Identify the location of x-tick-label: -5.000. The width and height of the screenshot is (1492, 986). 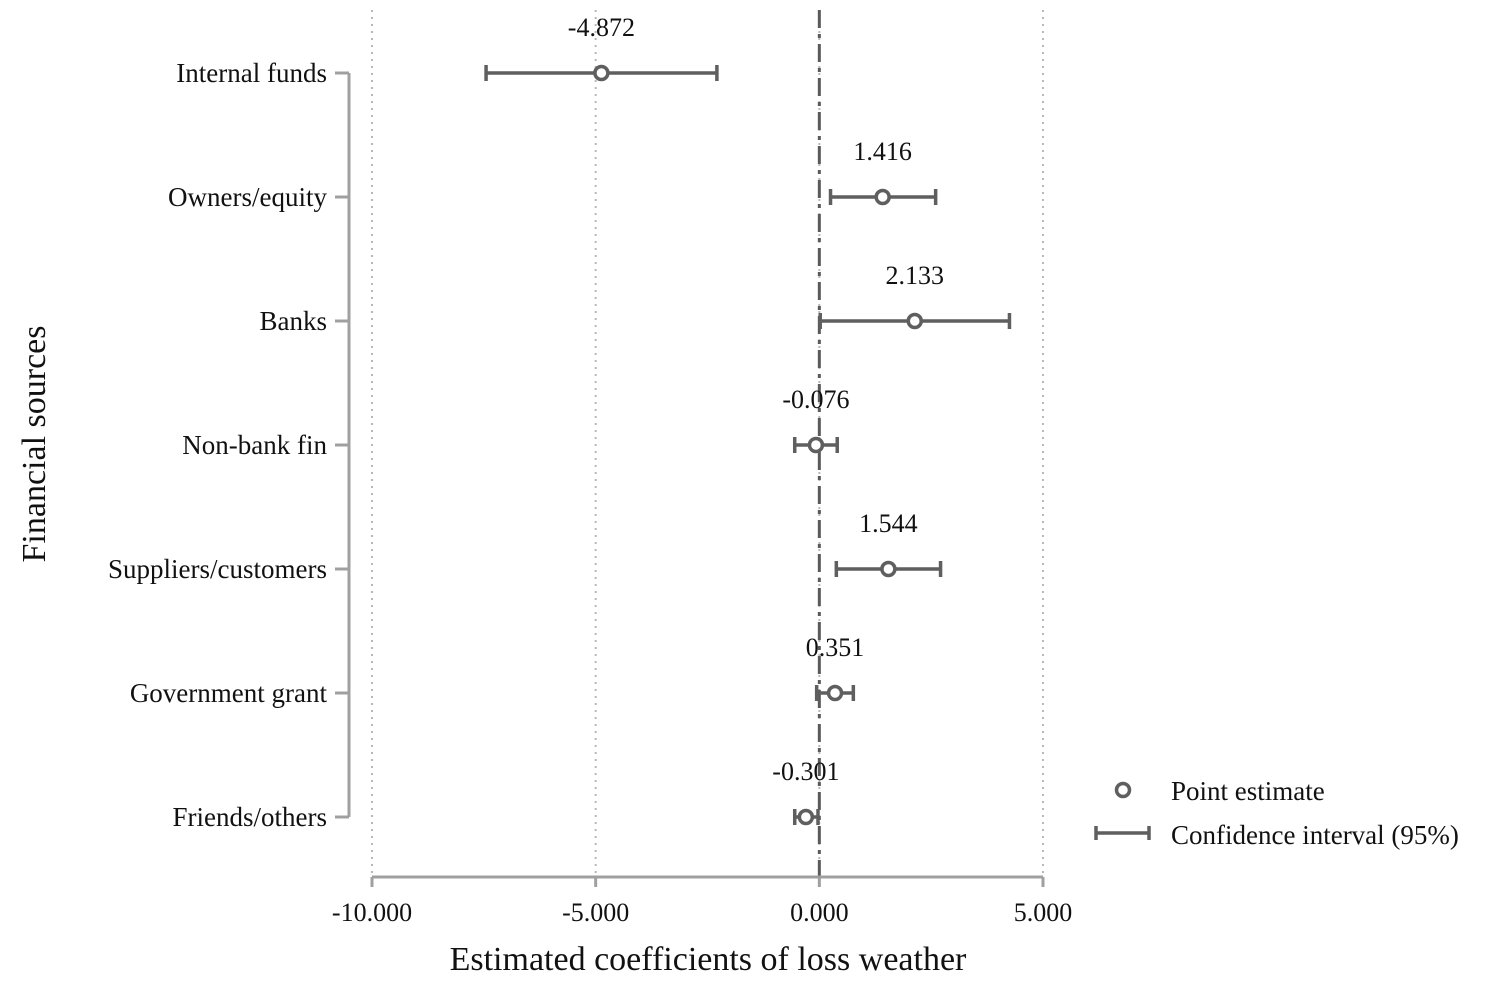
(595, 912).